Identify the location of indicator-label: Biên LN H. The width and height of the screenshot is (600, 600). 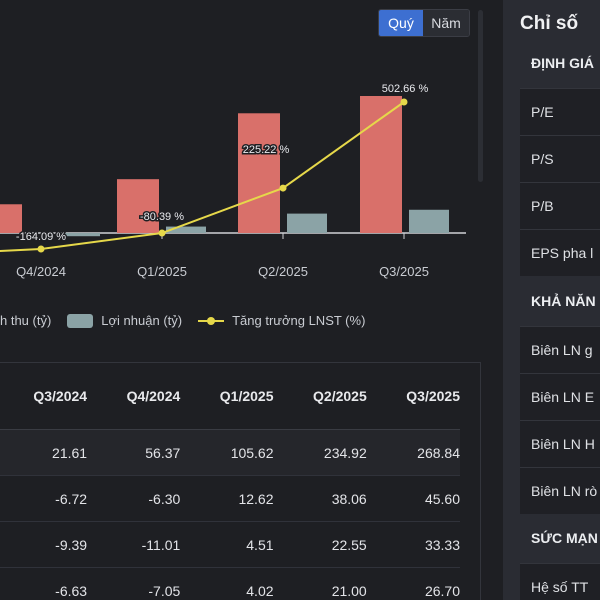
(563, 444).